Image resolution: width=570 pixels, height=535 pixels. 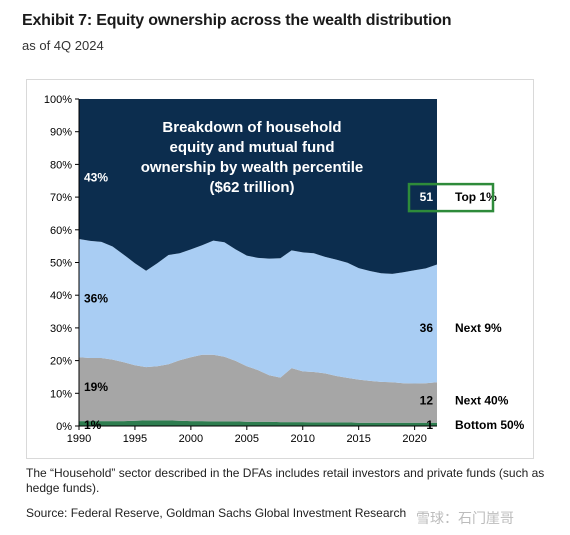 I want to click on series-name-label: Next 40%, so click(x=482, y=400).